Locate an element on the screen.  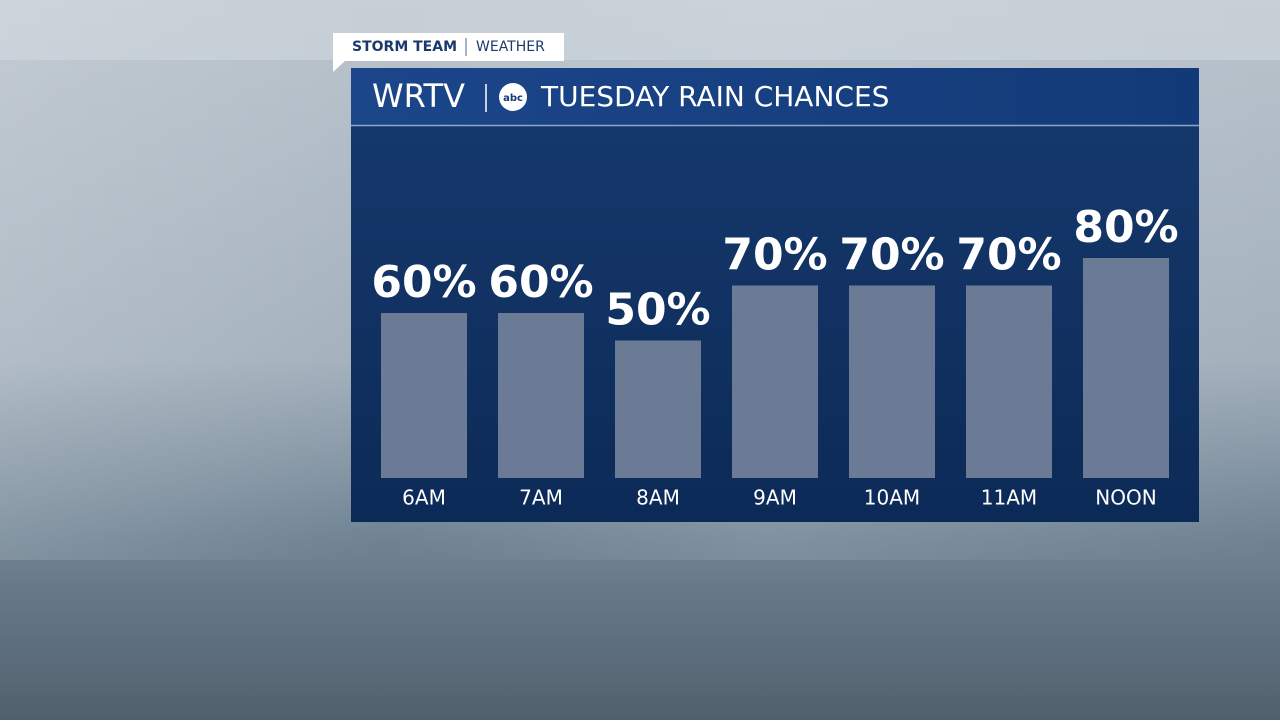
chart-title: TUESDAY RAIN CHANCES is located at coordinates (714, 96).